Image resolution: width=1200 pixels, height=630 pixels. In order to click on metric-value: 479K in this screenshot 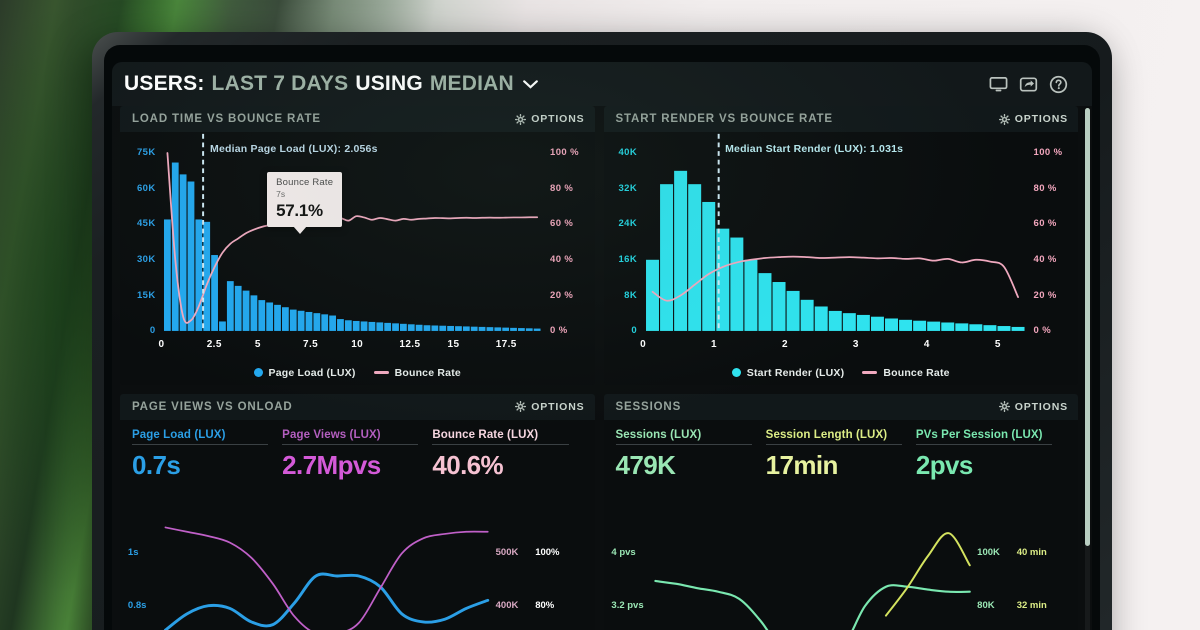, I will do `click(645, 464)`.